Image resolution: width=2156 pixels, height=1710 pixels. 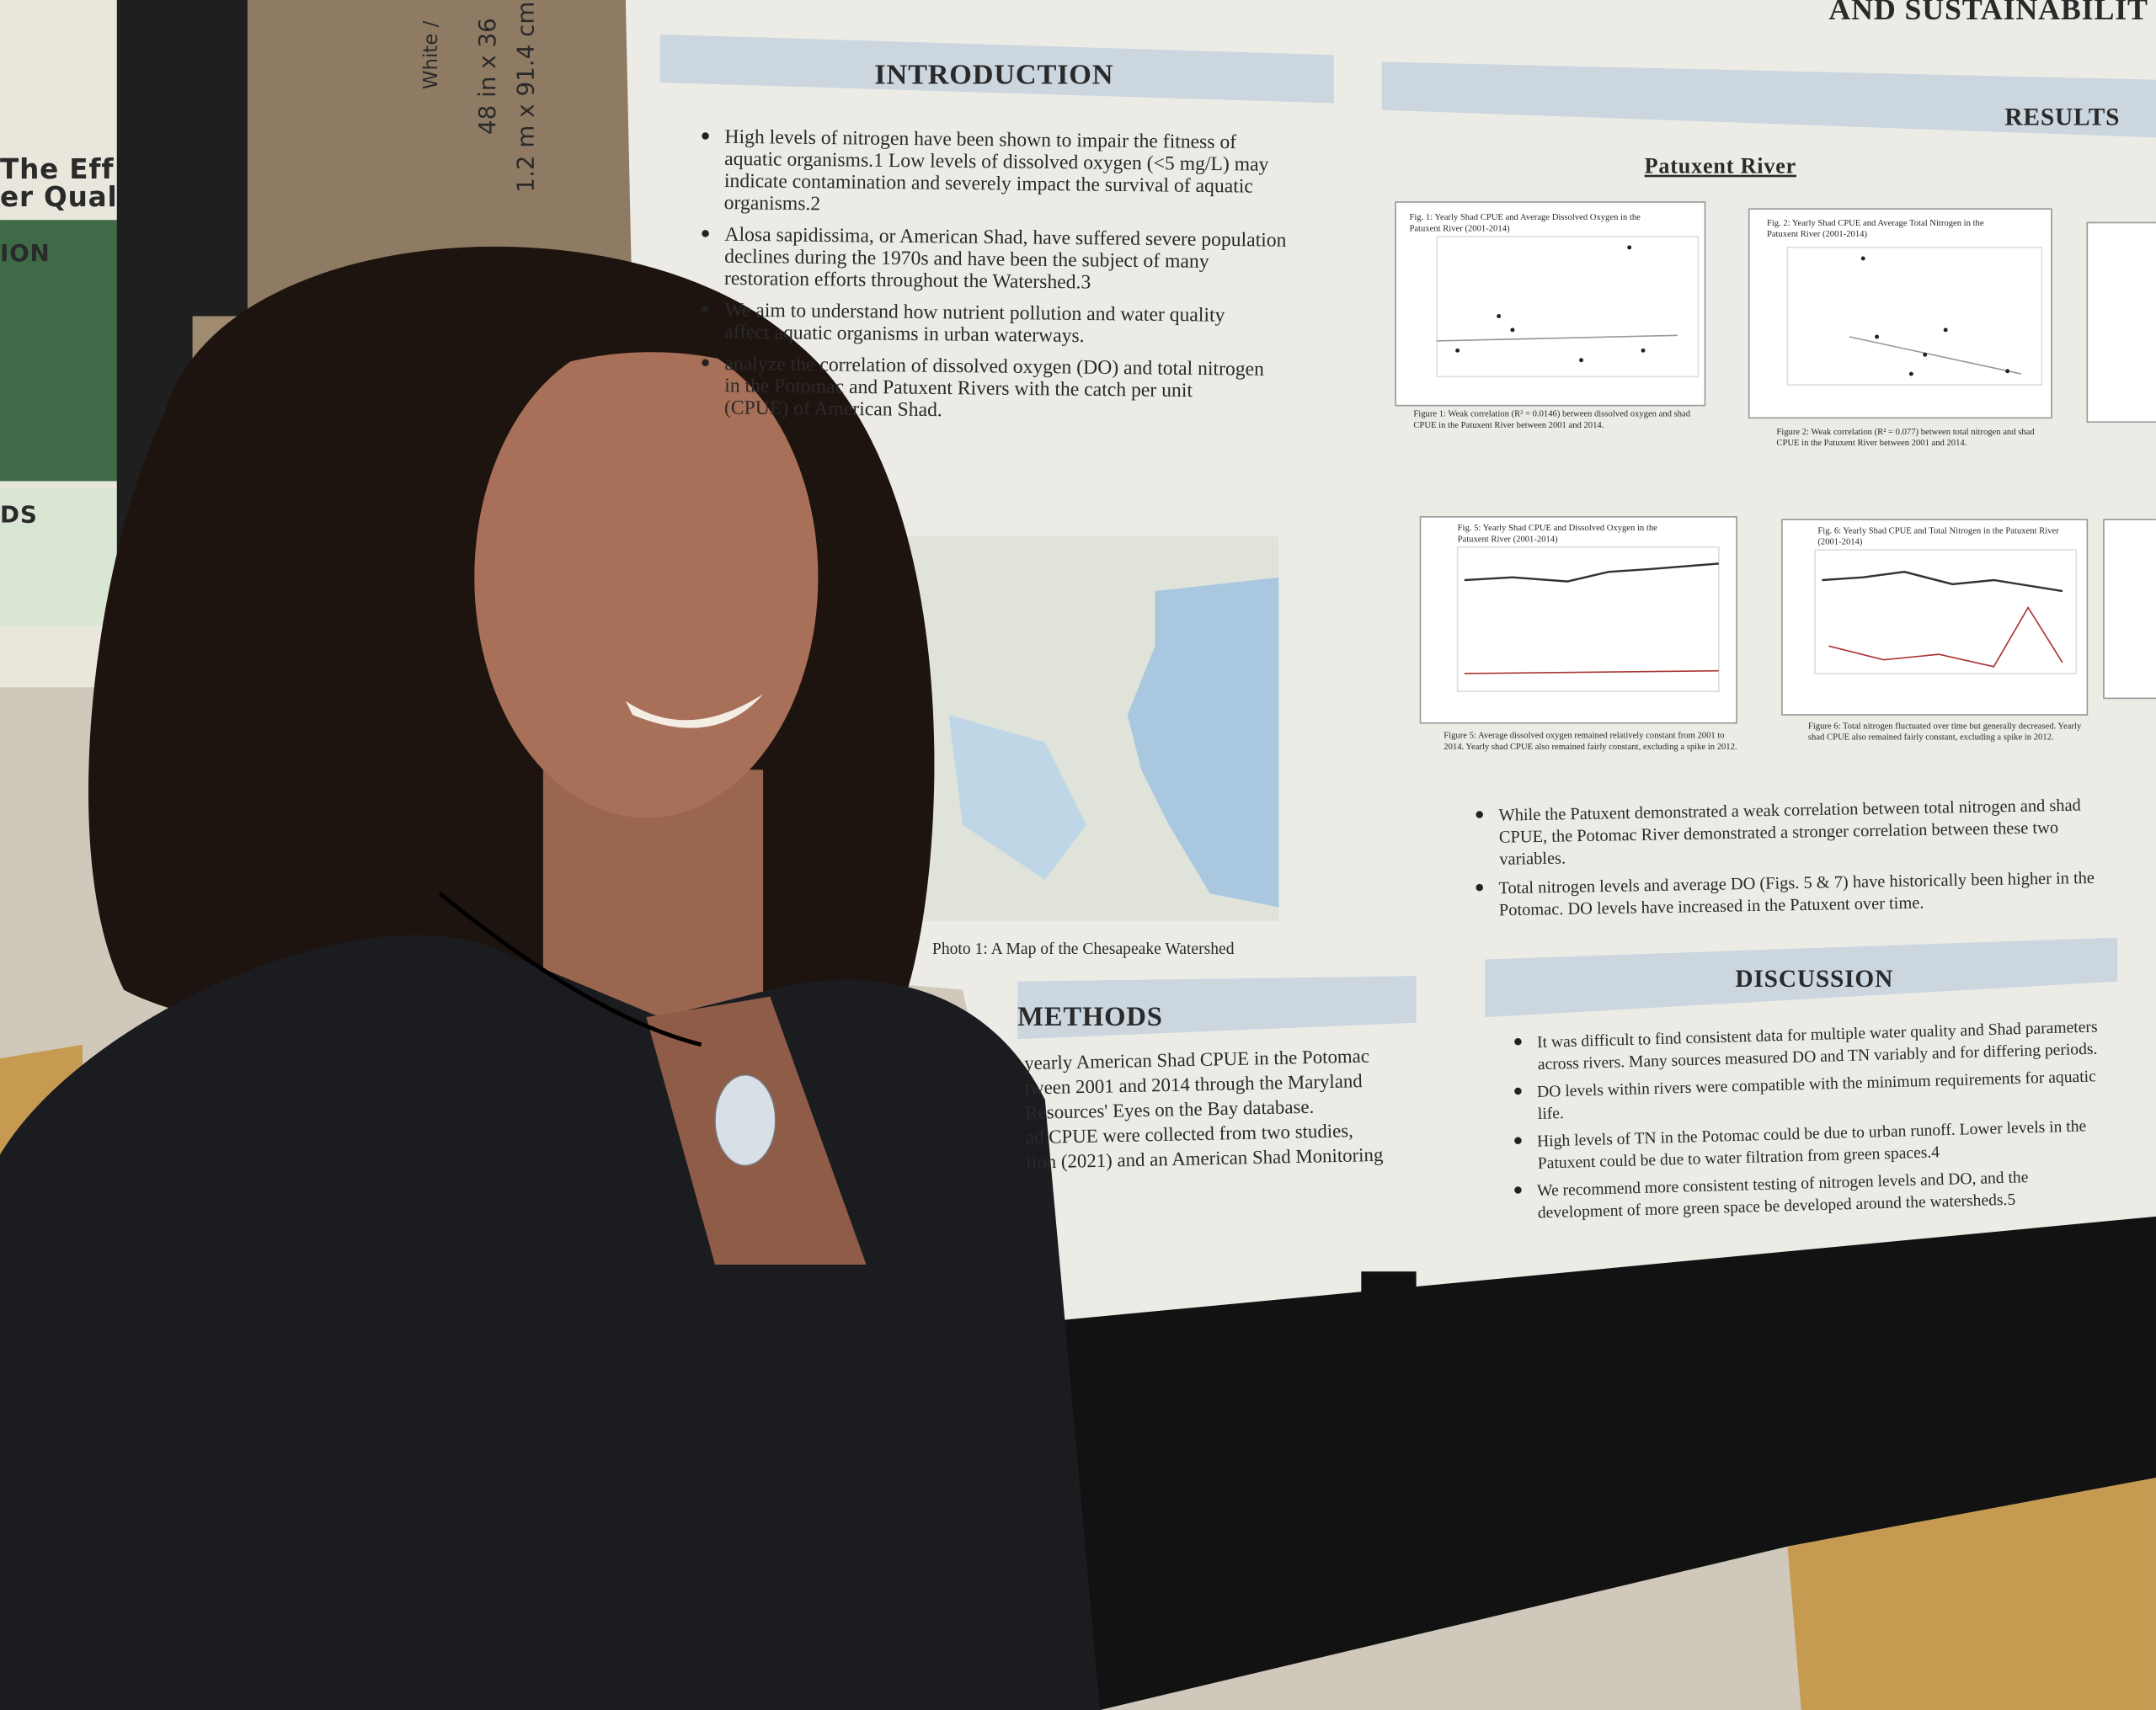 I want to click on bullet-text: variables., so click(x=1532, y=859).